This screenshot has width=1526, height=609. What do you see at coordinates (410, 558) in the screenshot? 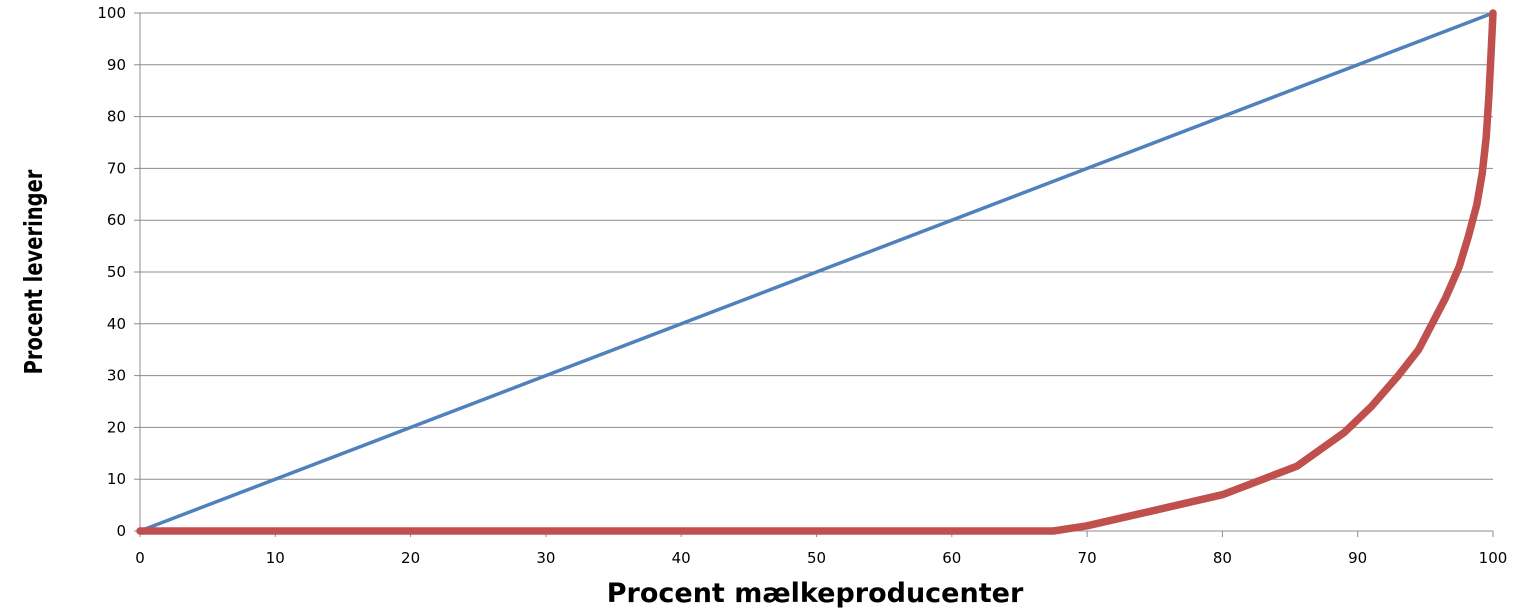
I see `x-tick-label-20: 20` at bounding box center [410, 558].